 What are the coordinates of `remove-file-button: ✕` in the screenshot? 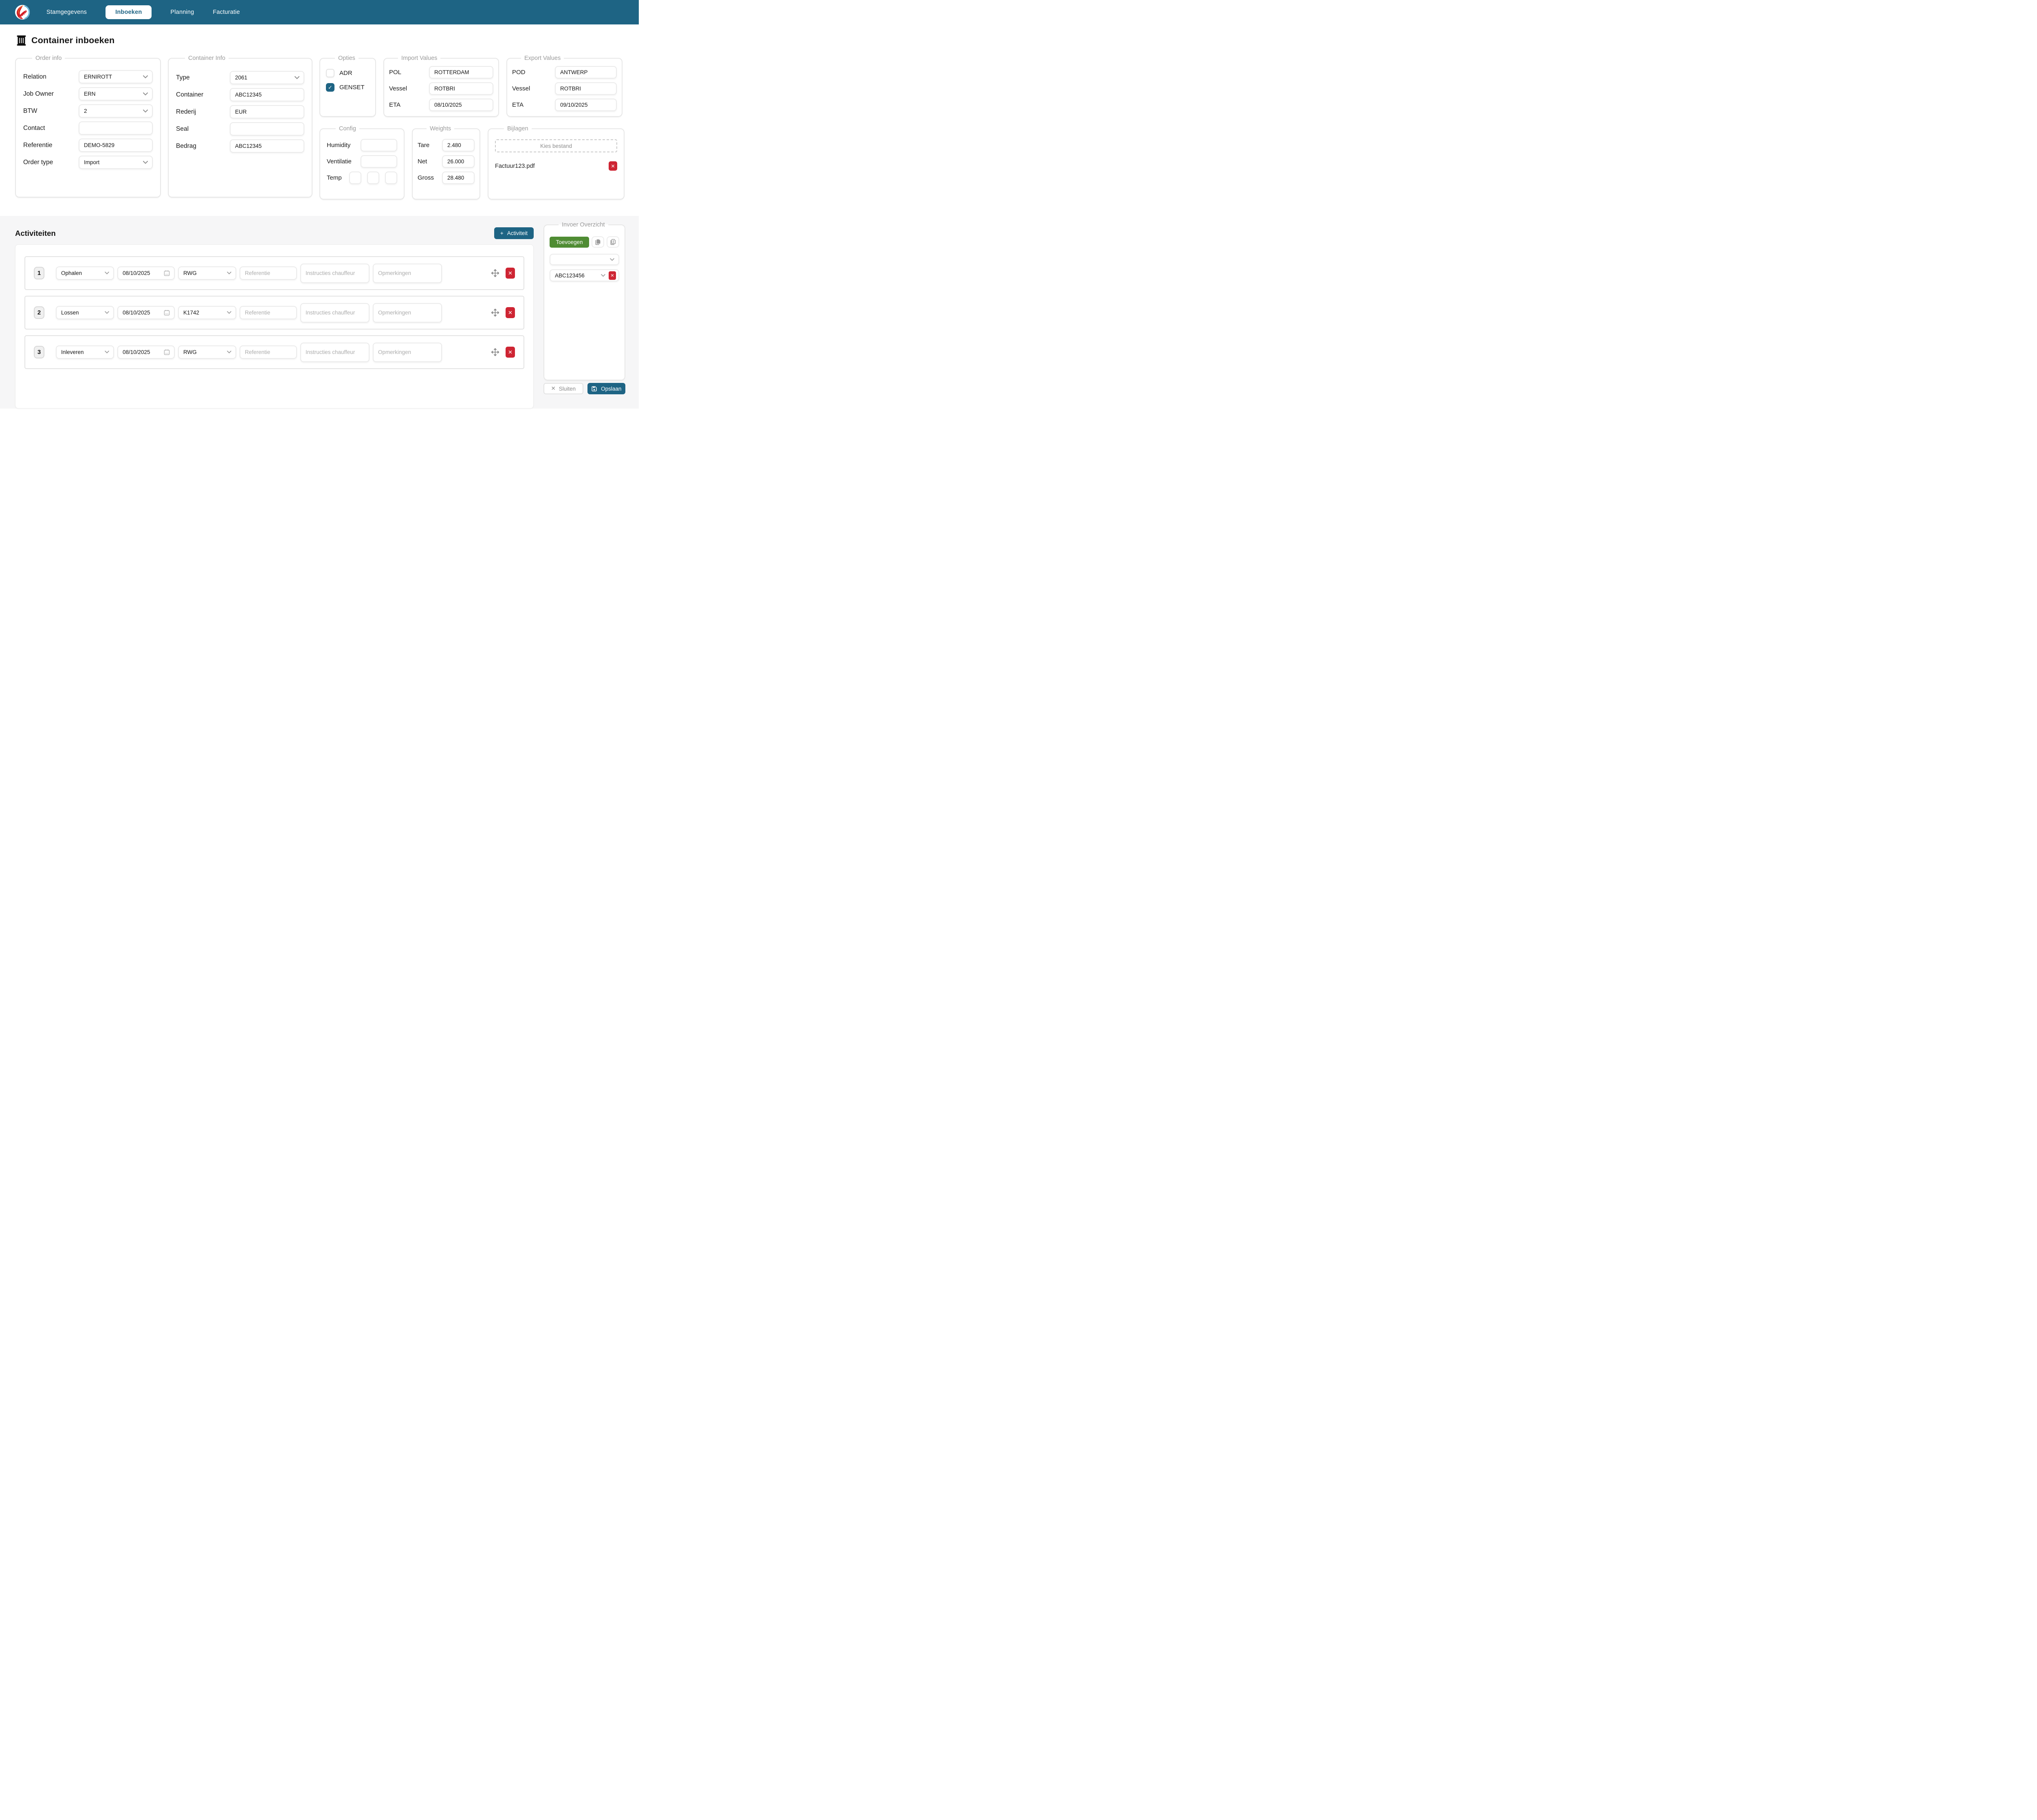 It's located at (613, 166).